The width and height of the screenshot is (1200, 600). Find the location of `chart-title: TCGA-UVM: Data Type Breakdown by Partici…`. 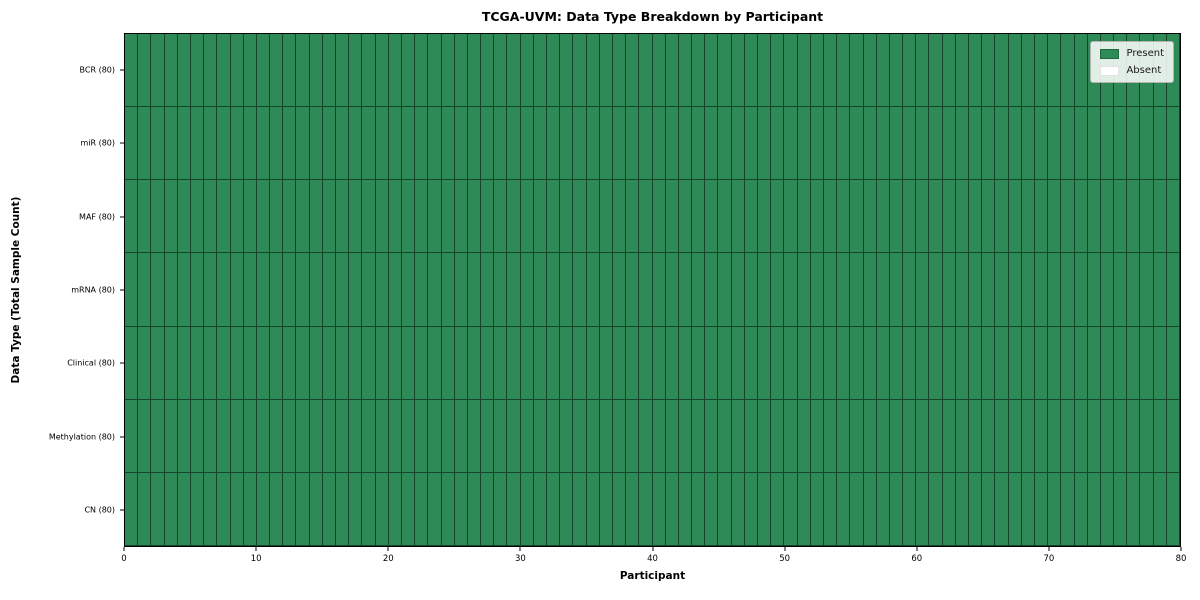

chart-title: TCGA-UVM: Data Type Breakdown by Partici… is located at coordinates (652, 16).